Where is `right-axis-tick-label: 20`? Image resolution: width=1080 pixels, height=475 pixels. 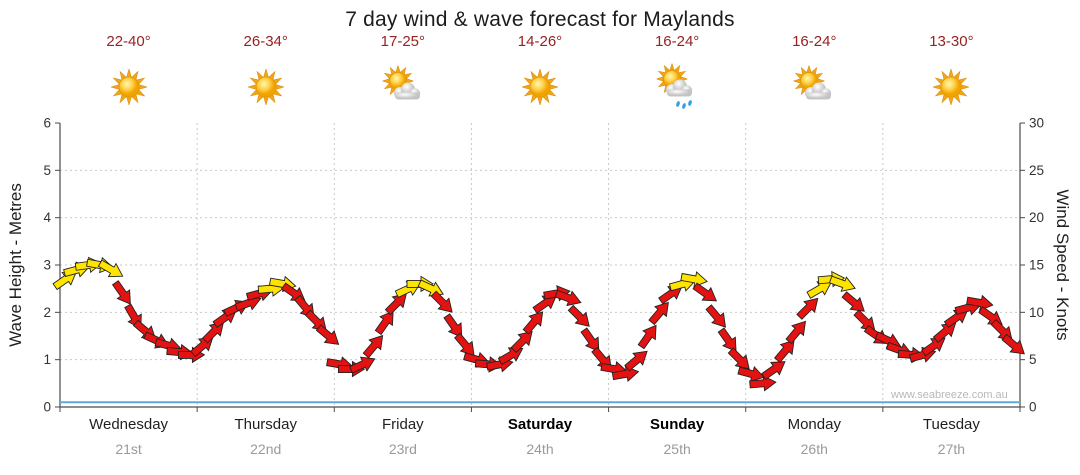
right-axis-tick-label: 20 is located at coordinates (1036, 217).